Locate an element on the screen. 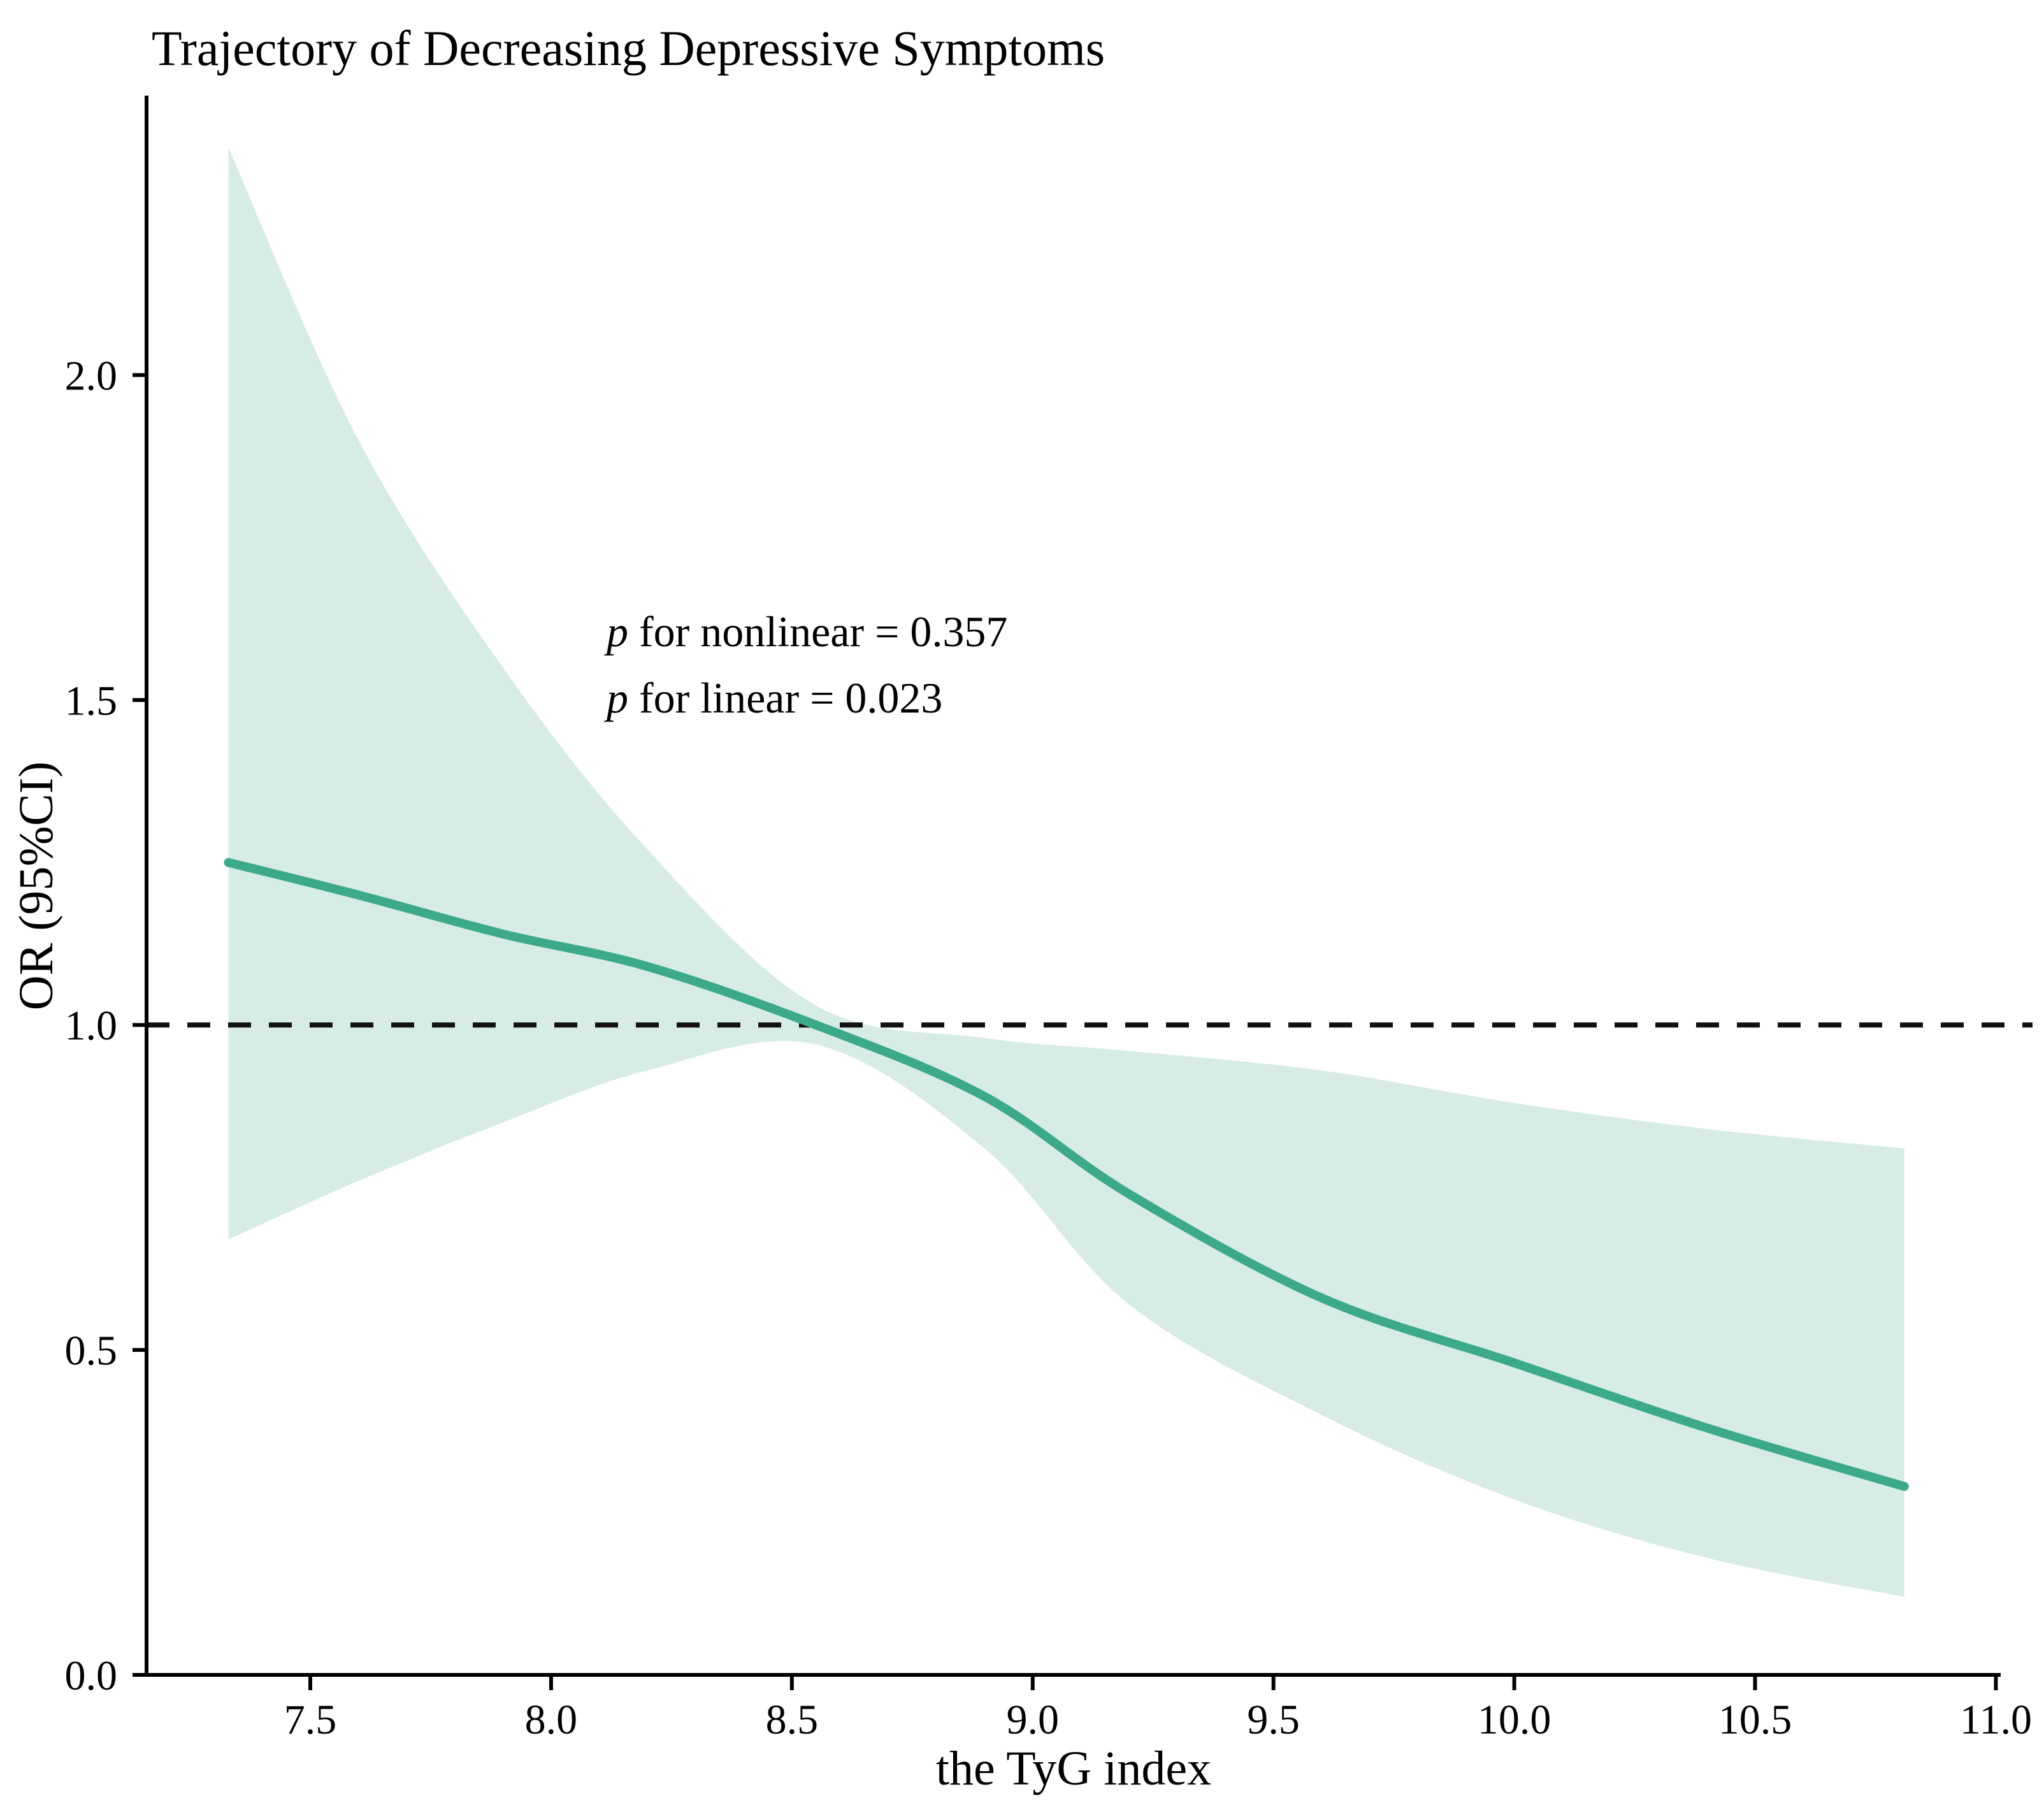 The width and height of the screenshot is (2044, 1803). y-tick-label: 2.0 is located at coordinates (92, 375).